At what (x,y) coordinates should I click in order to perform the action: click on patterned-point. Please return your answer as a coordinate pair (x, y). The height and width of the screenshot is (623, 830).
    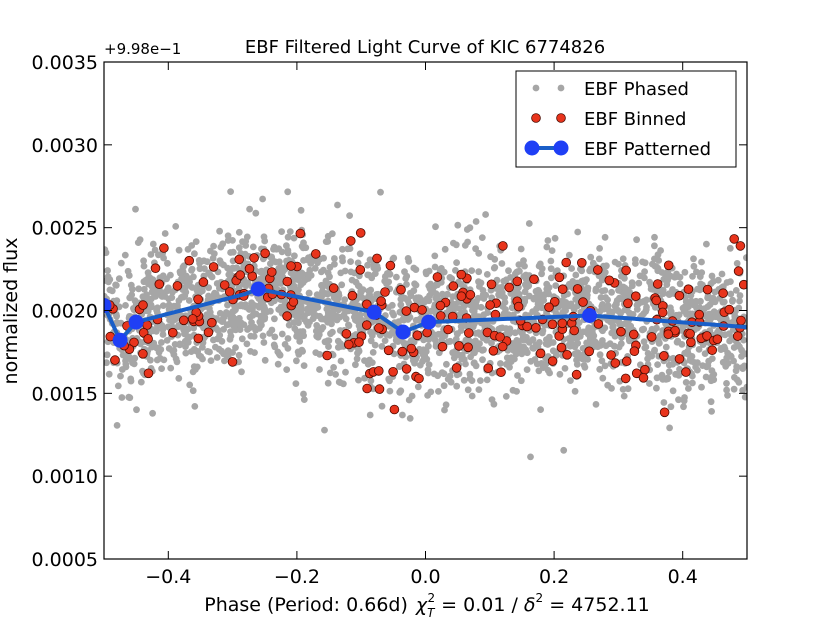
    Looking at the image, I should click on (120, 340).